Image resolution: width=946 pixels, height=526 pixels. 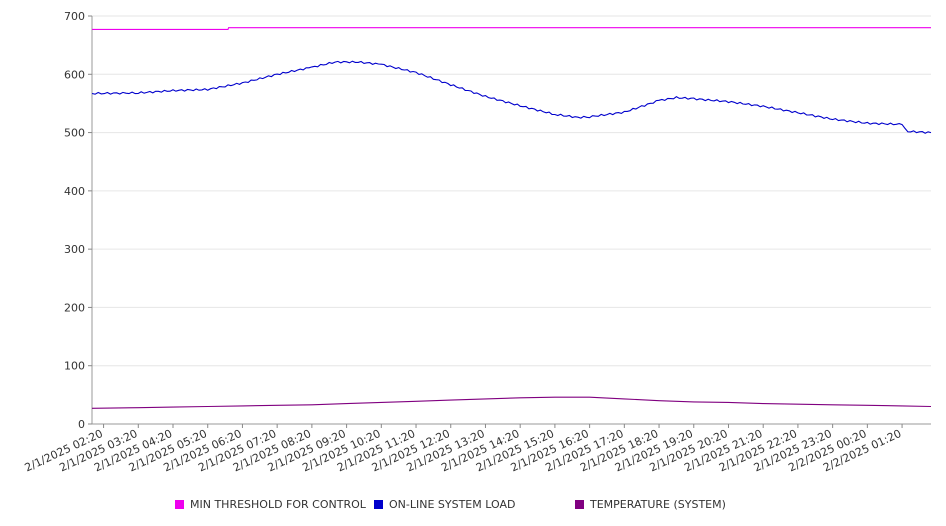 What do you see at coordinates (658, 504) in the screenshot?
I see `legend-label: TEMPERATURE (SYSTEM)` at bounding box center [658, 504].